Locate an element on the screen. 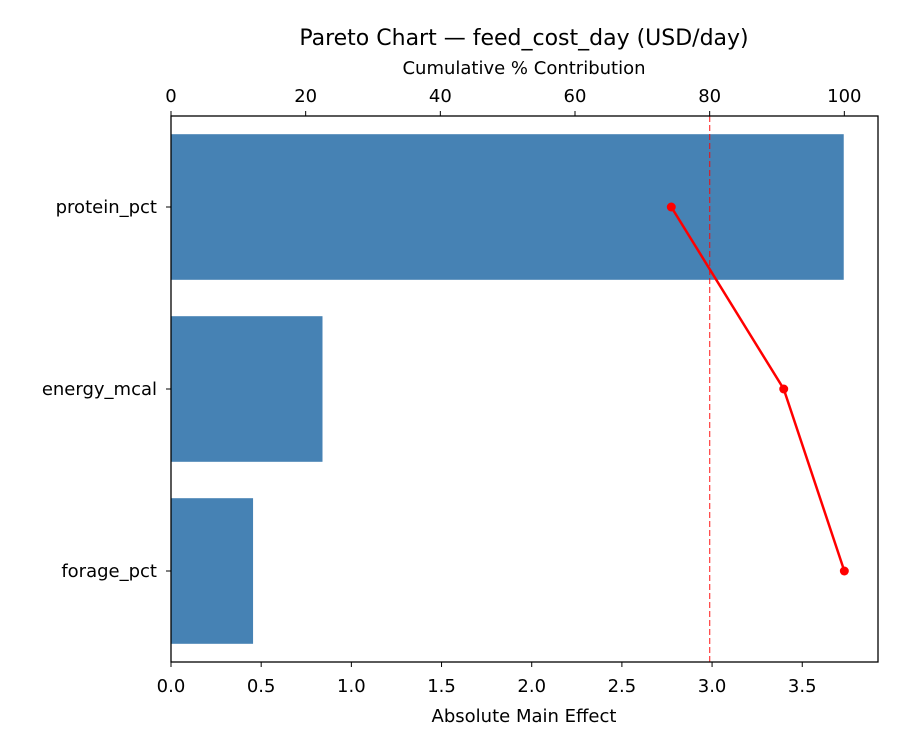  x-tick-label: 0.0 is located at coordinates (171, 686).